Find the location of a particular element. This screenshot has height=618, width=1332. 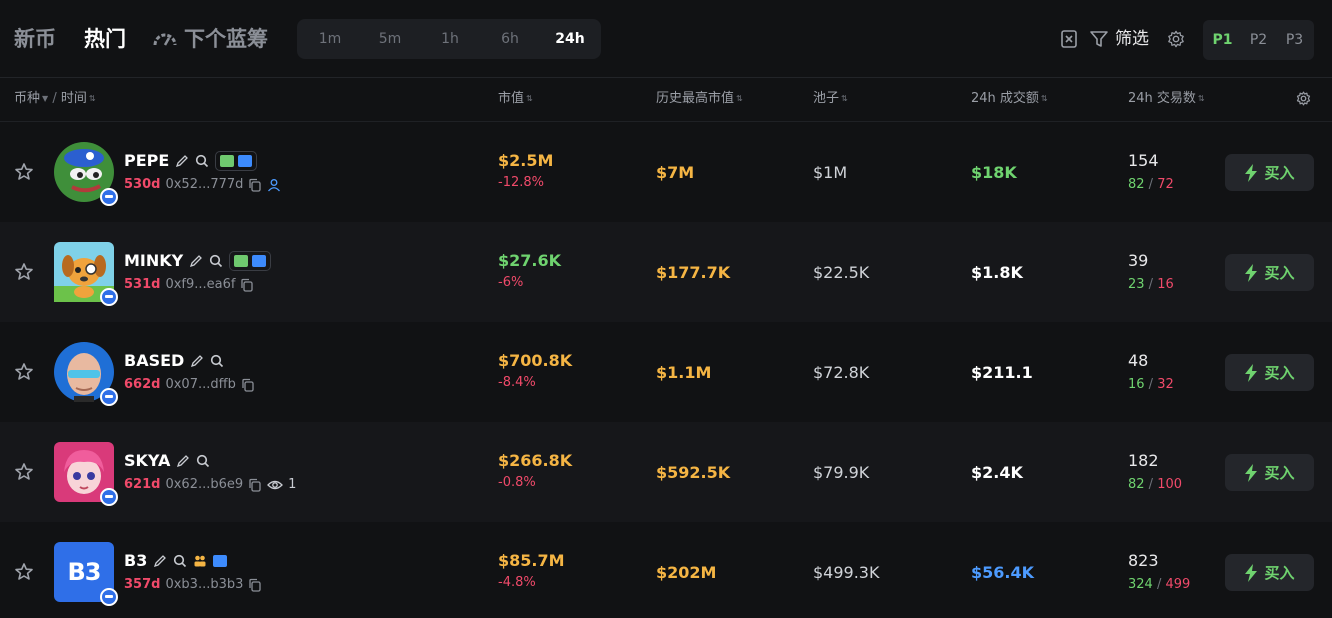

timeframe-6h: 6h is located at coordinates (510, 39).